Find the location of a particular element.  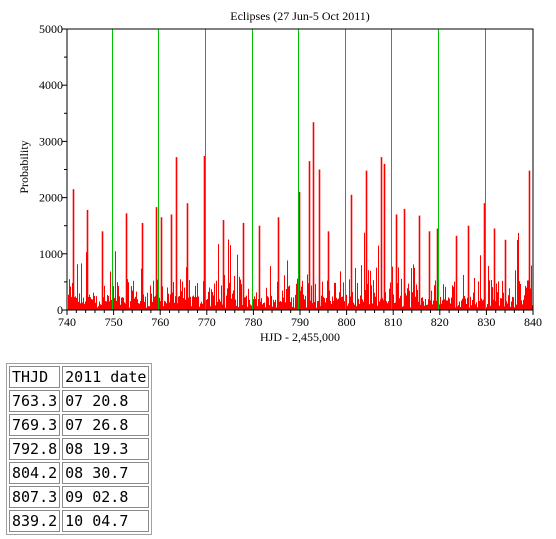

y-axis-ticks: 0 1000 2000 3000 4000 5000 is located at coordinates (53, 169).